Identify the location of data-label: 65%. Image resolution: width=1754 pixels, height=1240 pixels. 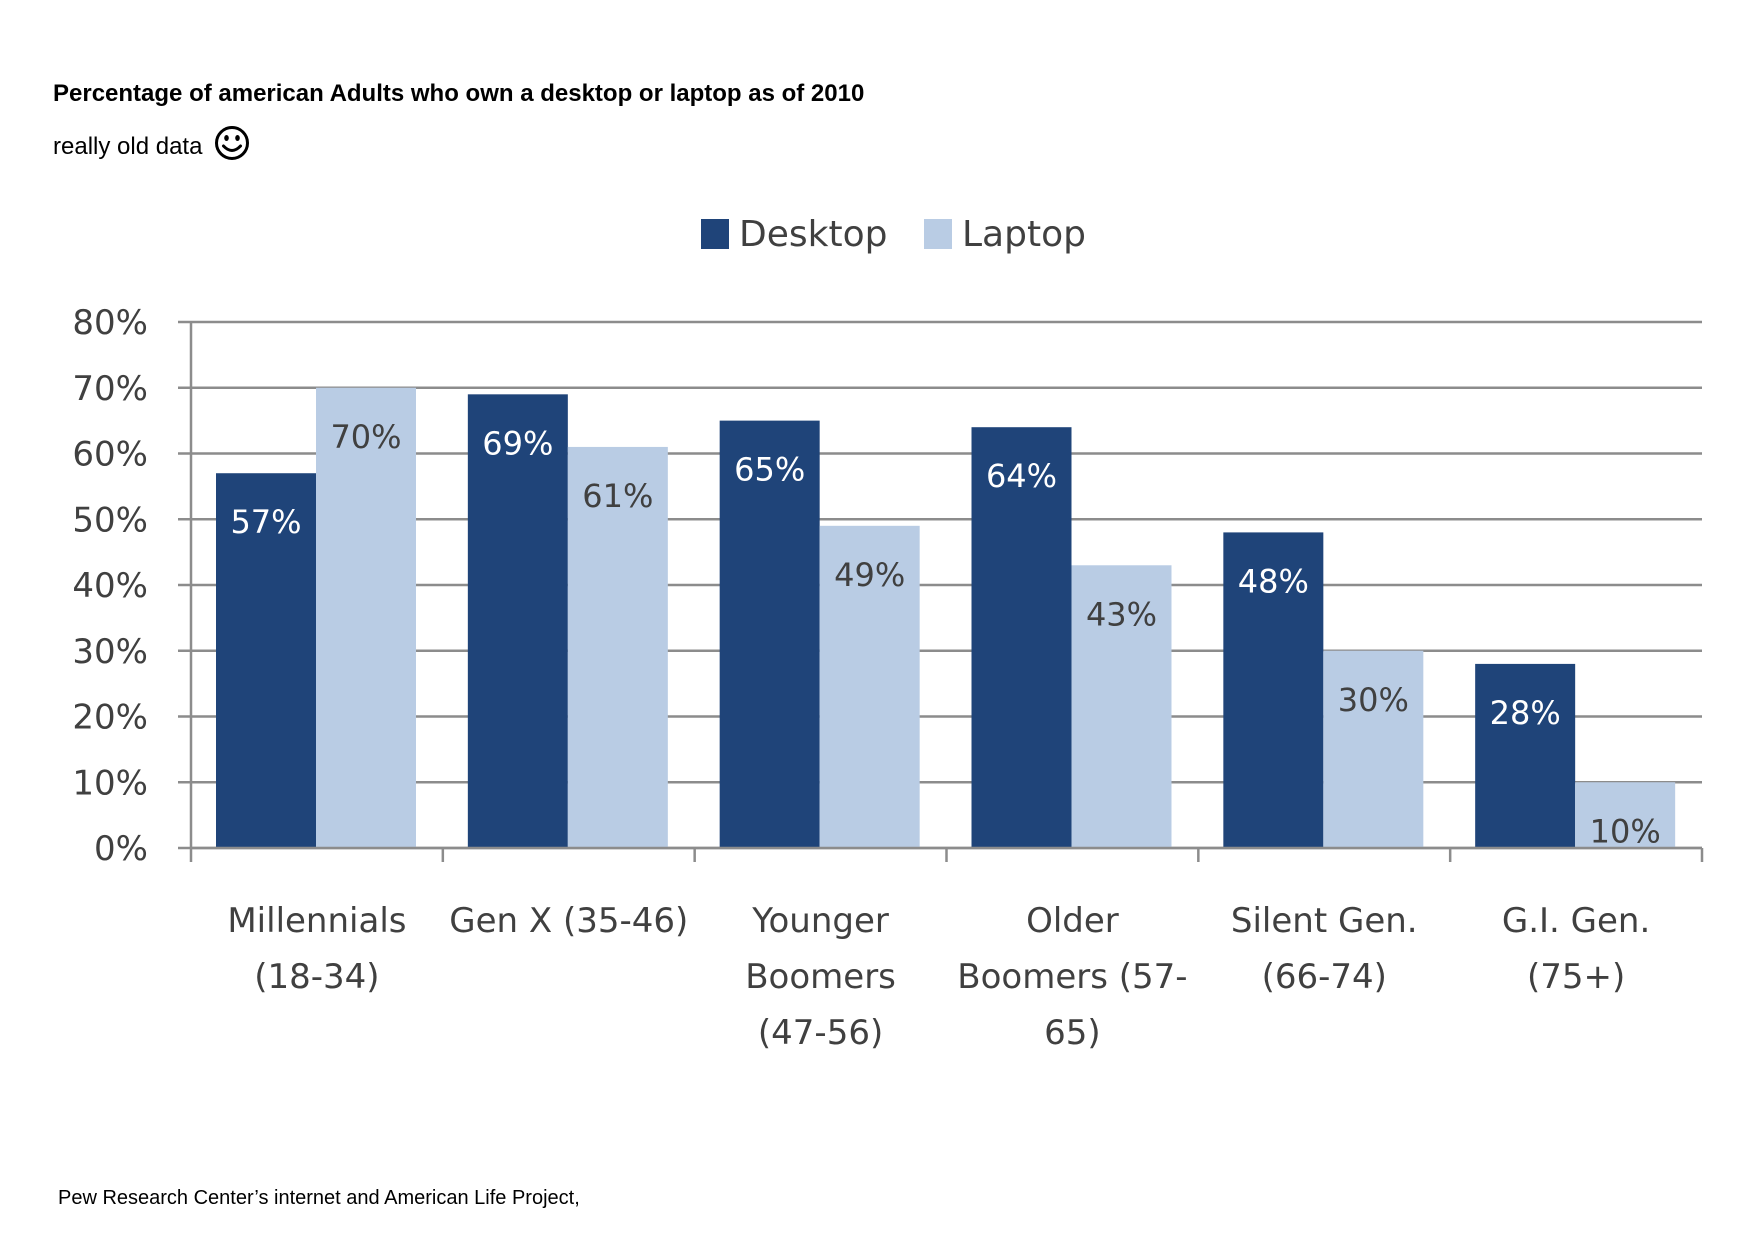
(769, 470).